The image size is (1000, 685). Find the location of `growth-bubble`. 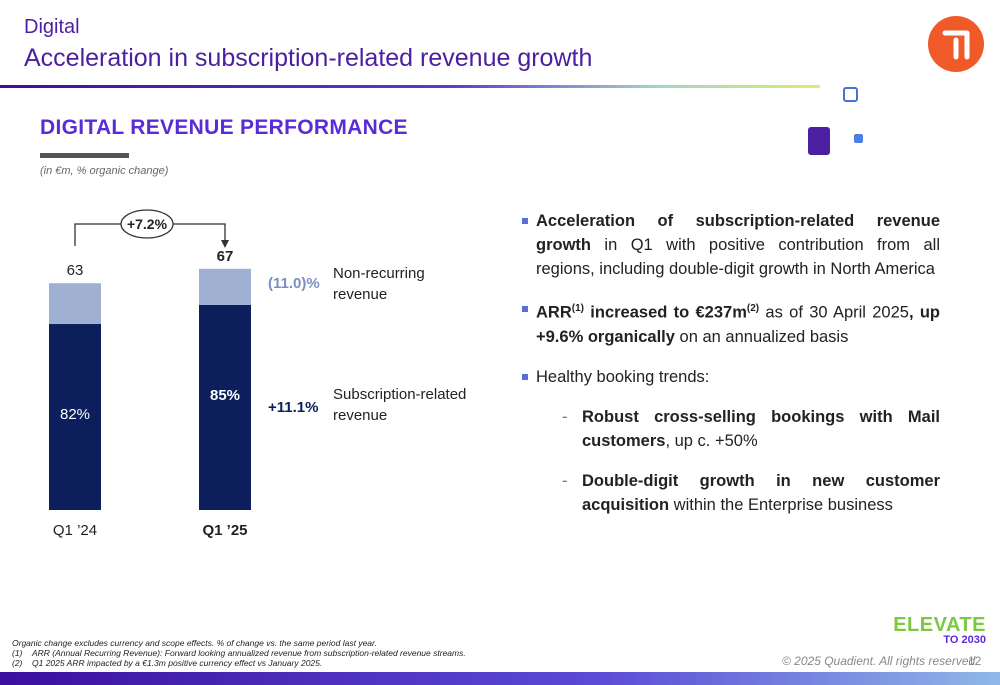

growth-bubble is located at coordinates (147, 224).